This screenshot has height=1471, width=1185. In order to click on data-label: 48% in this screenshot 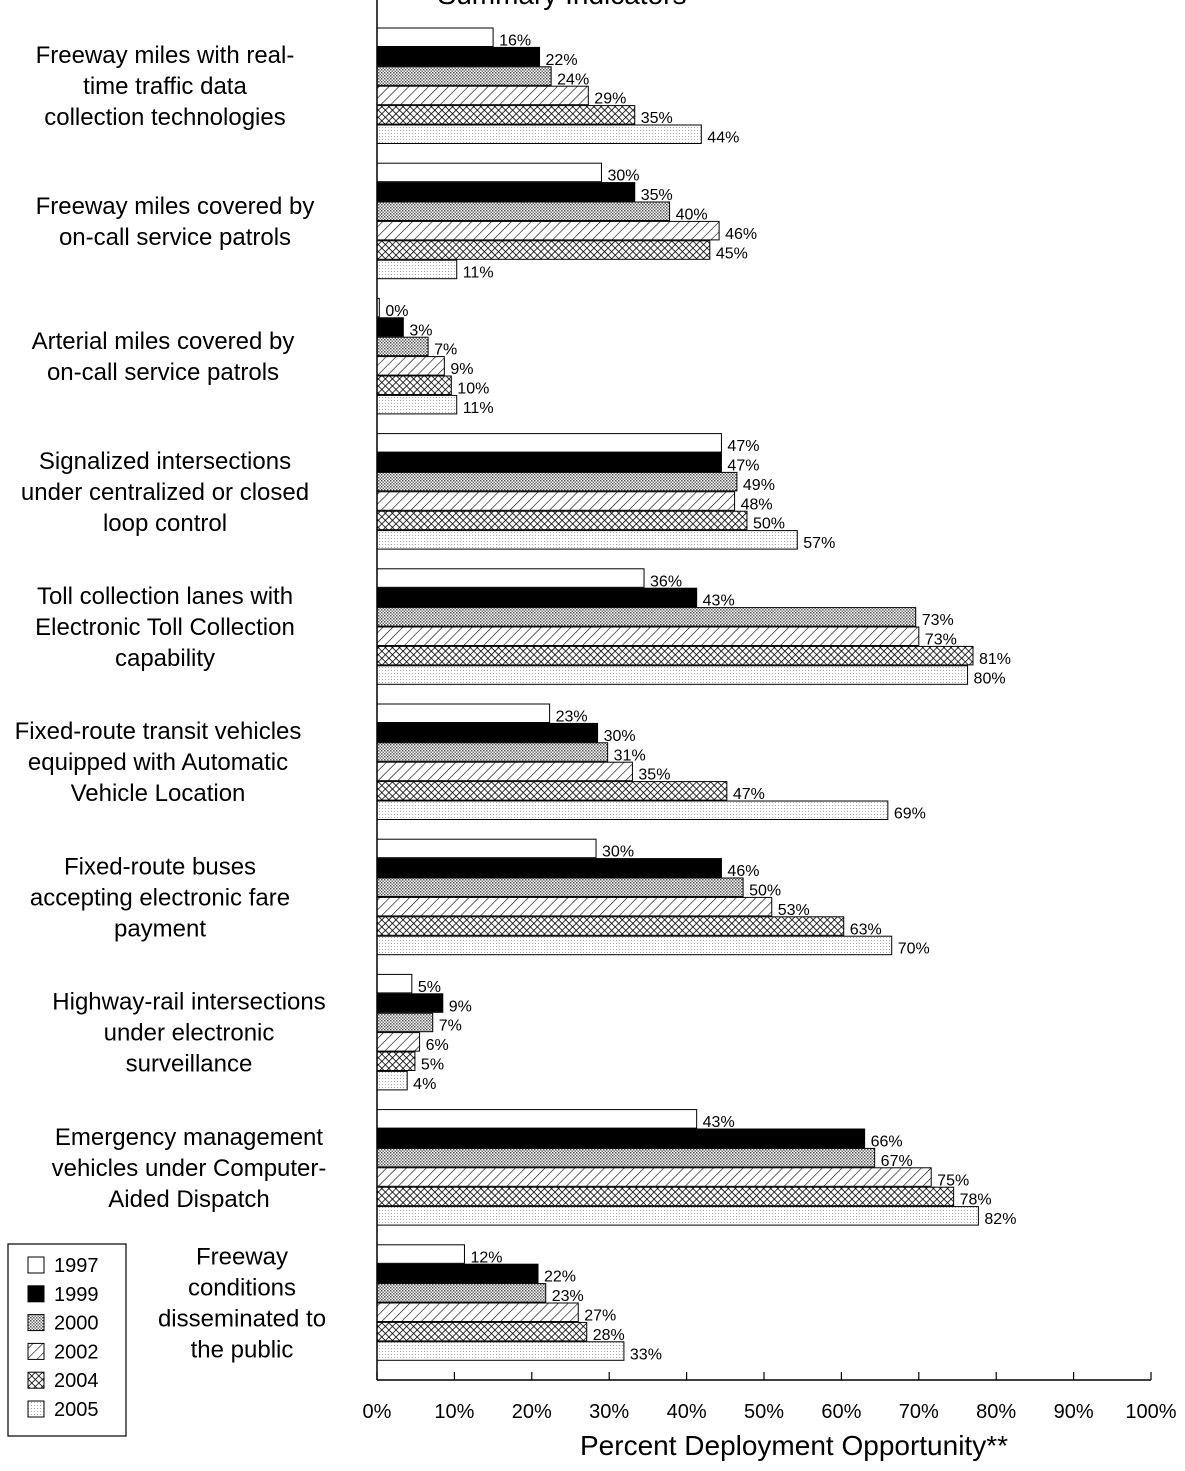, I will do `click(757, 504)`.